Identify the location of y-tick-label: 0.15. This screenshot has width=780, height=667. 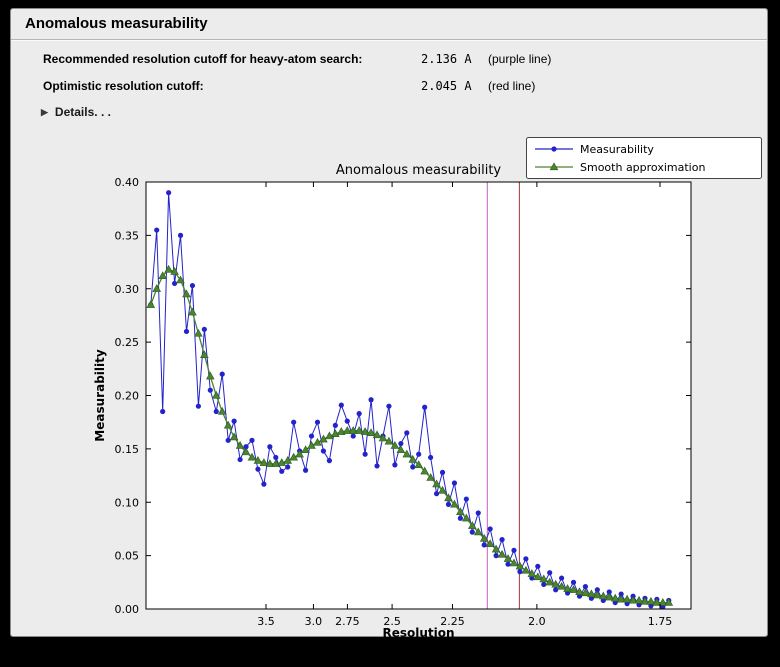
(127, 449).